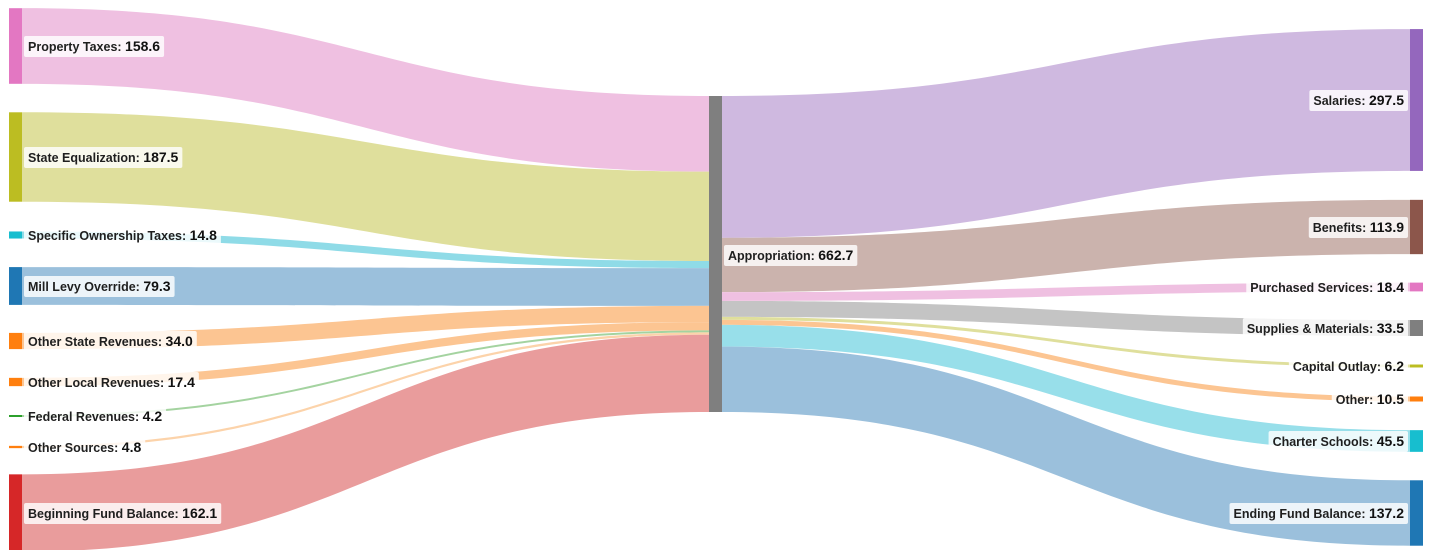 This screenshot has width=1429, height=550. I want to click on node-specific-ownership-taxes, so click(15, 235).